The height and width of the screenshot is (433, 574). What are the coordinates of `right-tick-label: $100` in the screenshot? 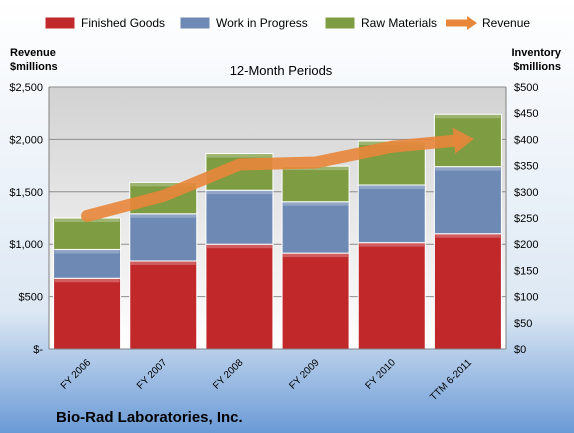 It's located at (526, 298).